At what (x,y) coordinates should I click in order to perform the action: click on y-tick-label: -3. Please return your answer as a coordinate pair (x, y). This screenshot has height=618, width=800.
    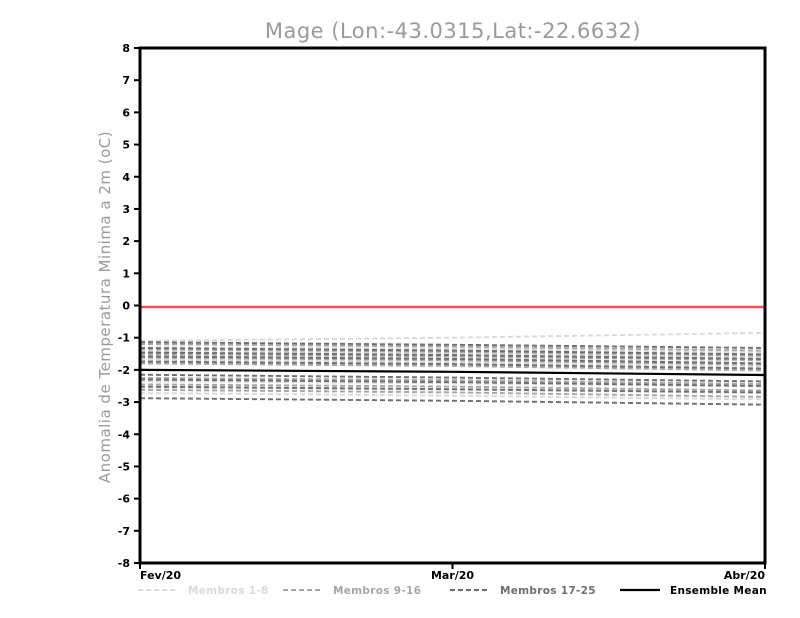
    Looking at the image, I should click on (124, 402).